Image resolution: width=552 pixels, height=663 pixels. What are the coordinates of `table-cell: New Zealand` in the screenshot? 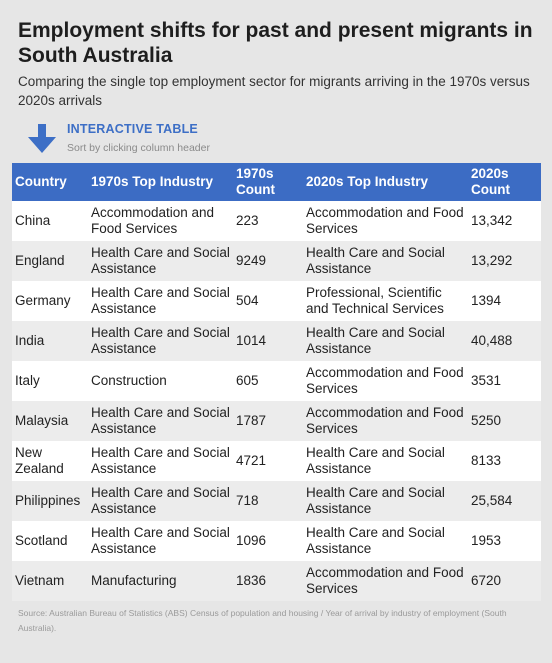 It's located at (50, 461).